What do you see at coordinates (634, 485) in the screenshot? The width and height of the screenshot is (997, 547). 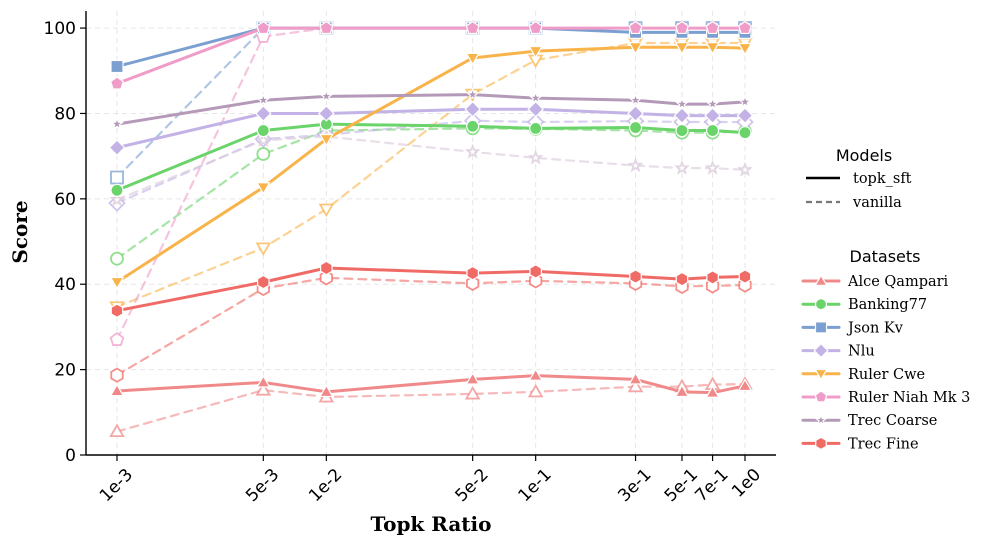 I see `x-tick-label: 3e-1` at bounding box center [634, 485].